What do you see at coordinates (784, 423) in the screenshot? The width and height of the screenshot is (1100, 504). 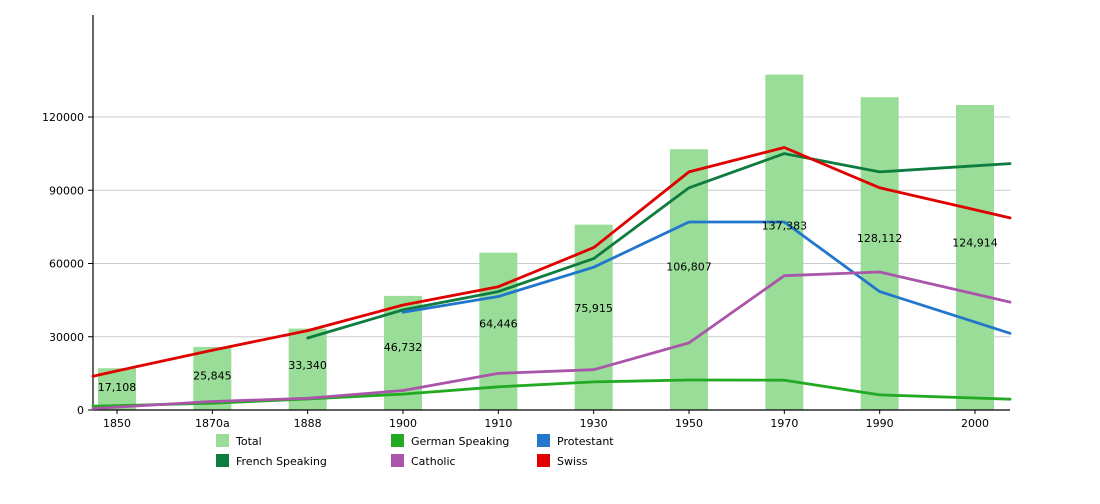 I see `x-tick-label: 1970` at bounding box center [784, 423].